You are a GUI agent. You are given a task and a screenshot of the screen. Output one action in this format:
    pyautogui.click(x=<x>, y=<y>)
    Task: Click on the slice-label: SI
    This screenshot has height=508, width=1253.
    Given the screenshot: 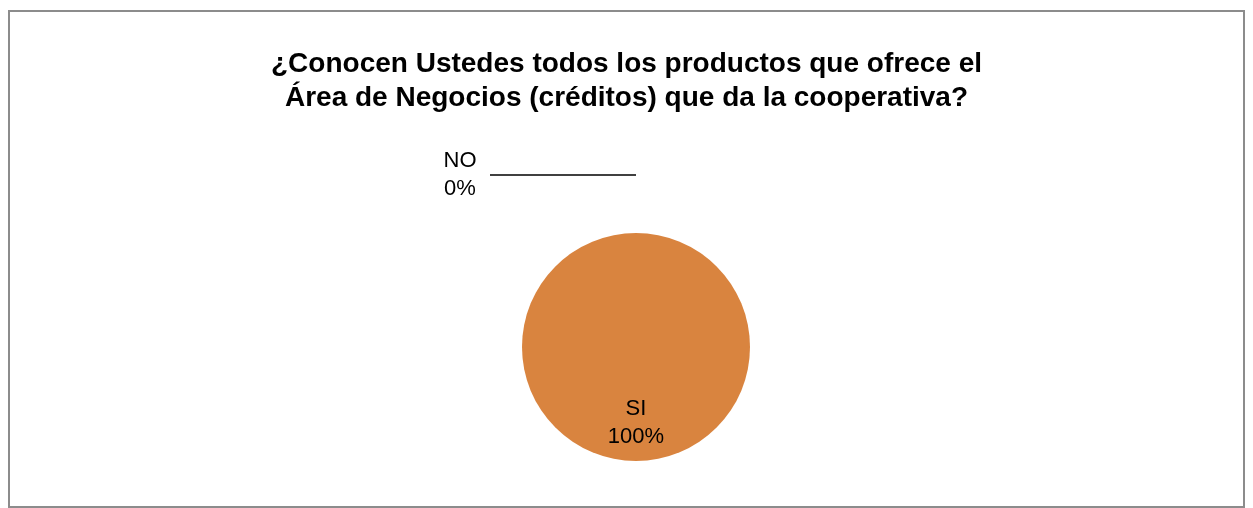 What is the action you would take?
    pyautogui.click(x=636, y=407)
    